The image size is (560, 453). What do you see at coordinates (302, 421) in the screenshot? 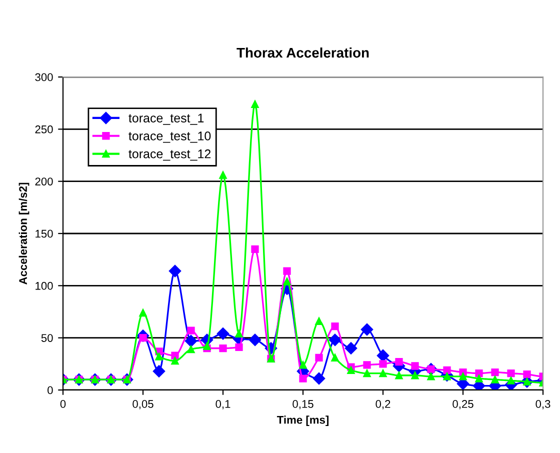
I see `x-axis-title: Time [ms]` at bounding box center [302, 421].